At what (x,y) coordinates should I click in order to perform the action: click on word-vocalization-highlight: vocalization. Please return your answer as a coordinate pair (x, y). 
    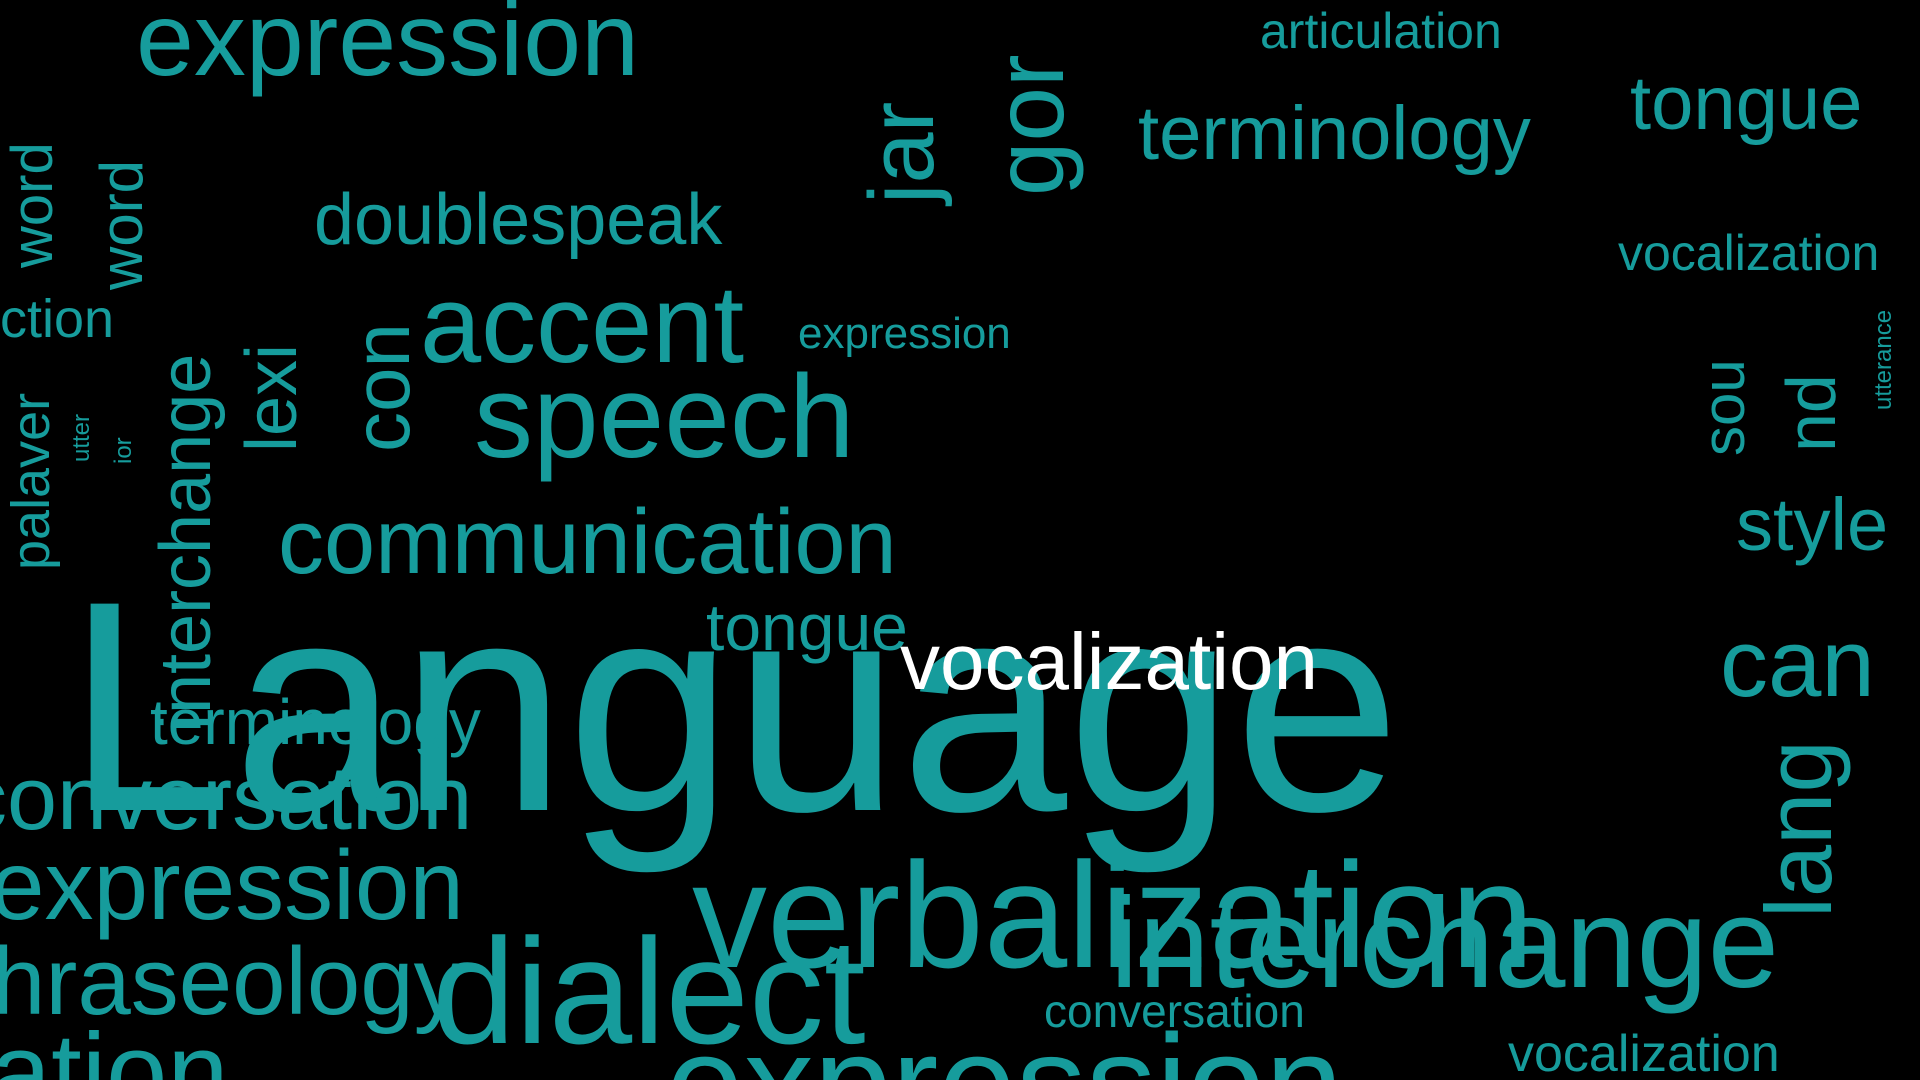
    Looking at the image, I should click on (1109, 661).